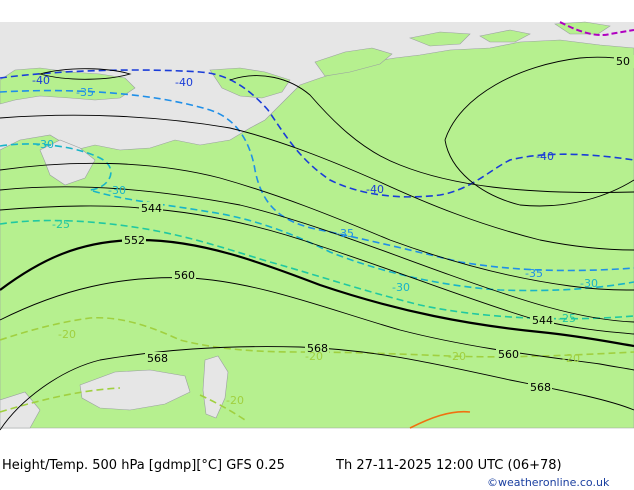 The image size is (634, 490). What do you see at coordinates (143, 465) in the screenshot?
I see `map-title: Height/Temp. 500 hPa [gdmp][°C] GFS 0.25` at bounding box center [143, 465].